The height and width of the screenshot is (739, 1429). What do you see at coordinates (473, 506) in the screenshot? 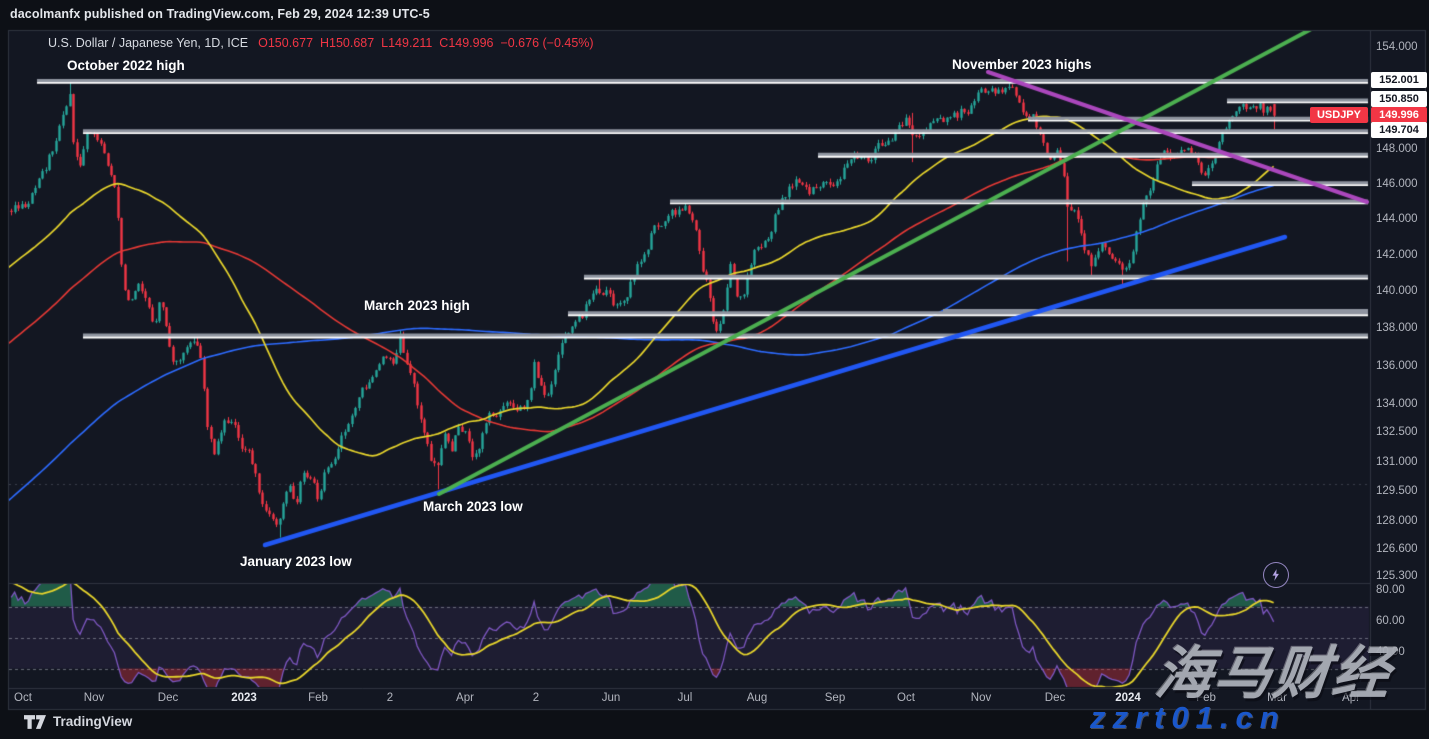
I see `annotation-label: March 2023 low` at bounding box center [473, 506].